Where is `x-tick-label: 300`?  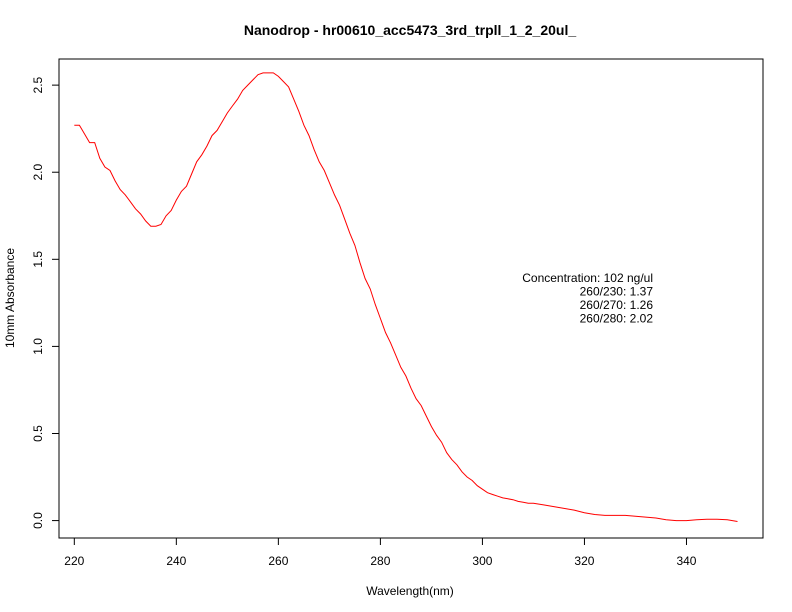 x-tick-label: 300 is located at coordinates (482, 561).